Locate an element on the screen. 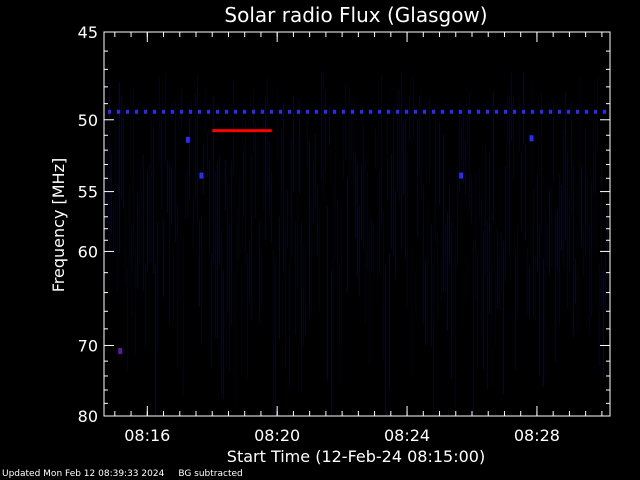  y-tick-label: 55 is located at coordinates (88, 192).